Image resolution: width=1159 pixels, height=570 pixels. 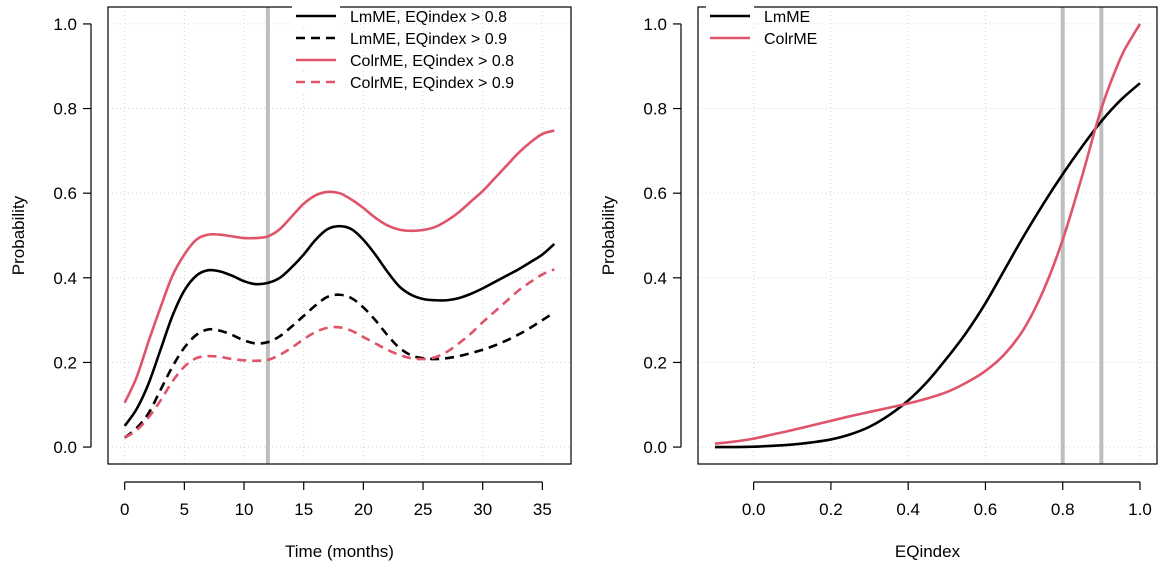 What do you see at coordinates (363, 509) in the screenshot?
I see `x-tick-label: 20` at bounding box center [363, 509].